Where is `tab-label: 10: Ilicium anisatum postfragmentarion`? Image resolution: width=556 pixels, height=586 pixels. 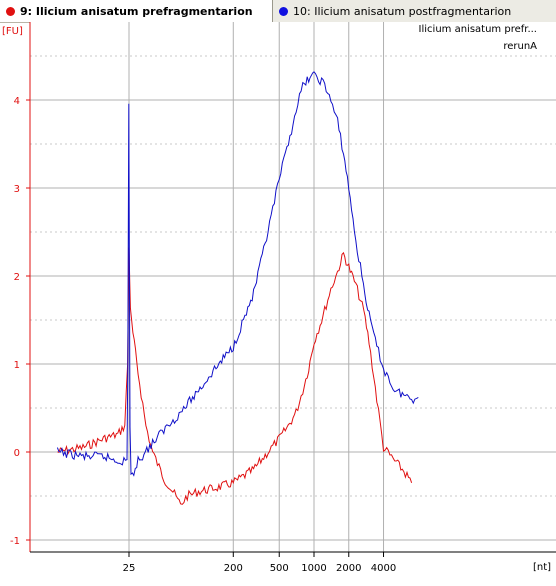
tab-label: 10: Ilicium anisatum postfragmentarion is located at coordinates (402, 11).